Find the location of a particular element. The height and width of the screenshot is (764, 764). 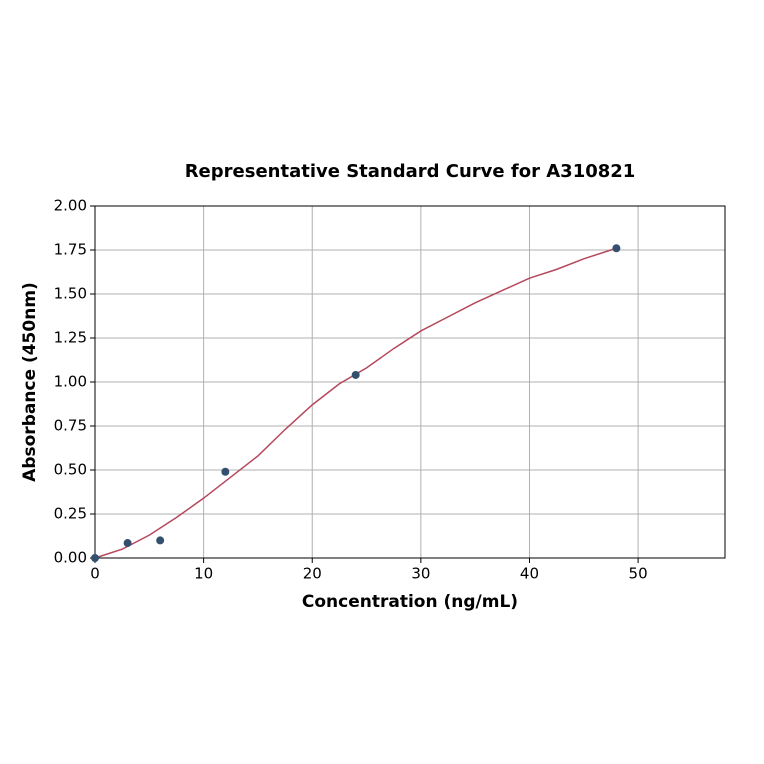

x-axis-label: Concentration (ng/mL) is located at coordinates (410, 602).